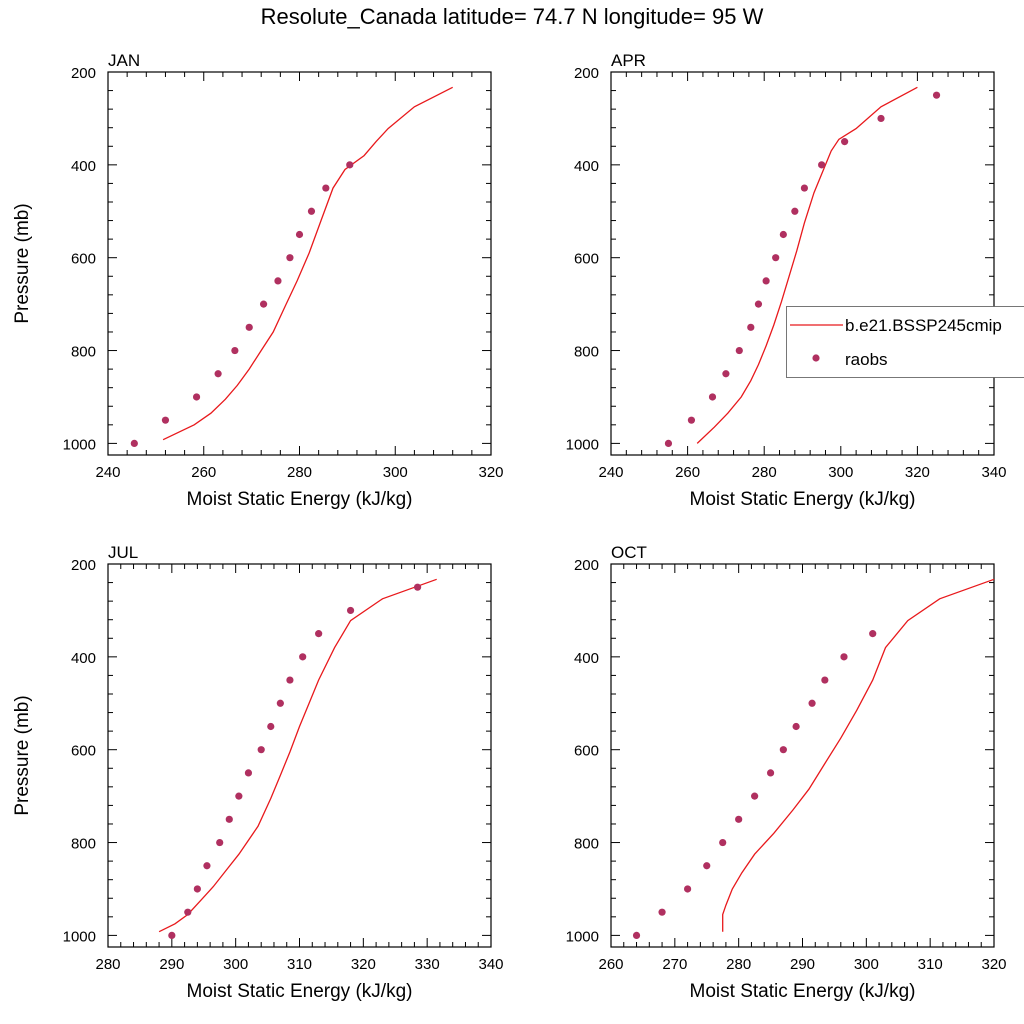 This screenshot has width=1024, height=1024. Describe the element at coordinates (816, 358) in the screenshot. I see `legend-marker-swatch` at that location.